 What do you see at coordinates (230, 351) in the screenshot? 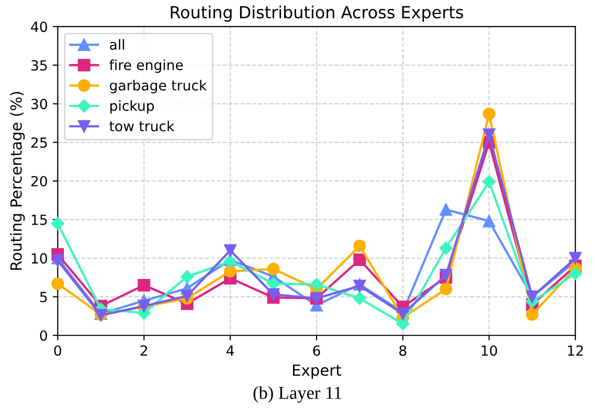
I see `x-tick-label: 4` at bounding box center [230, 351].